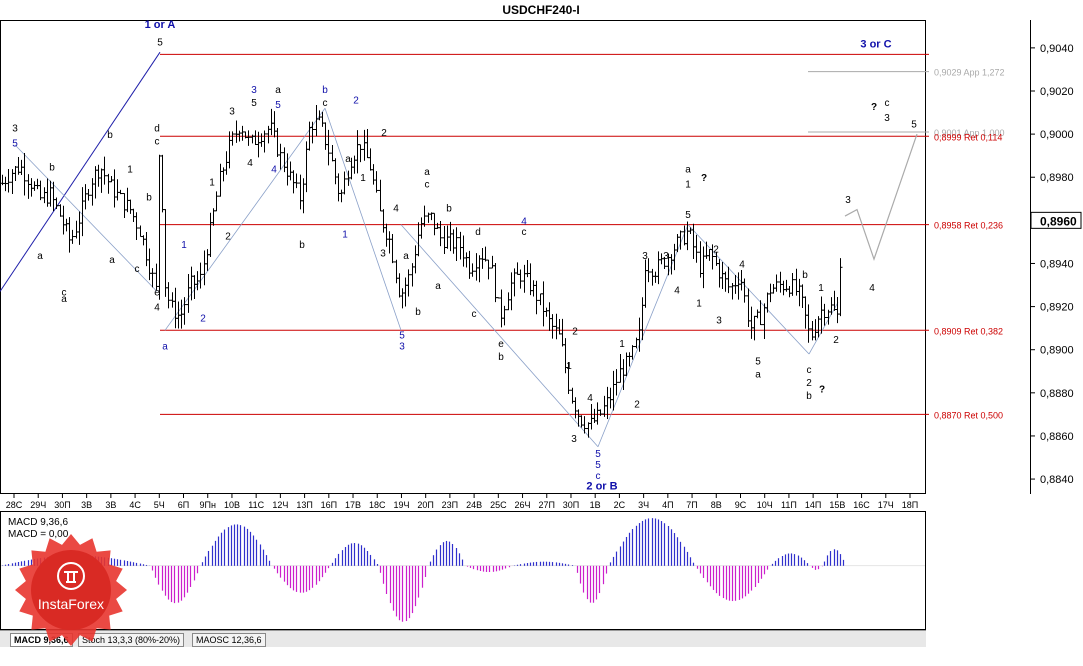  Describe the element at coordinates (1057, 49) in the screenshot. I see `y-tick-label: 0,9040` at that location.